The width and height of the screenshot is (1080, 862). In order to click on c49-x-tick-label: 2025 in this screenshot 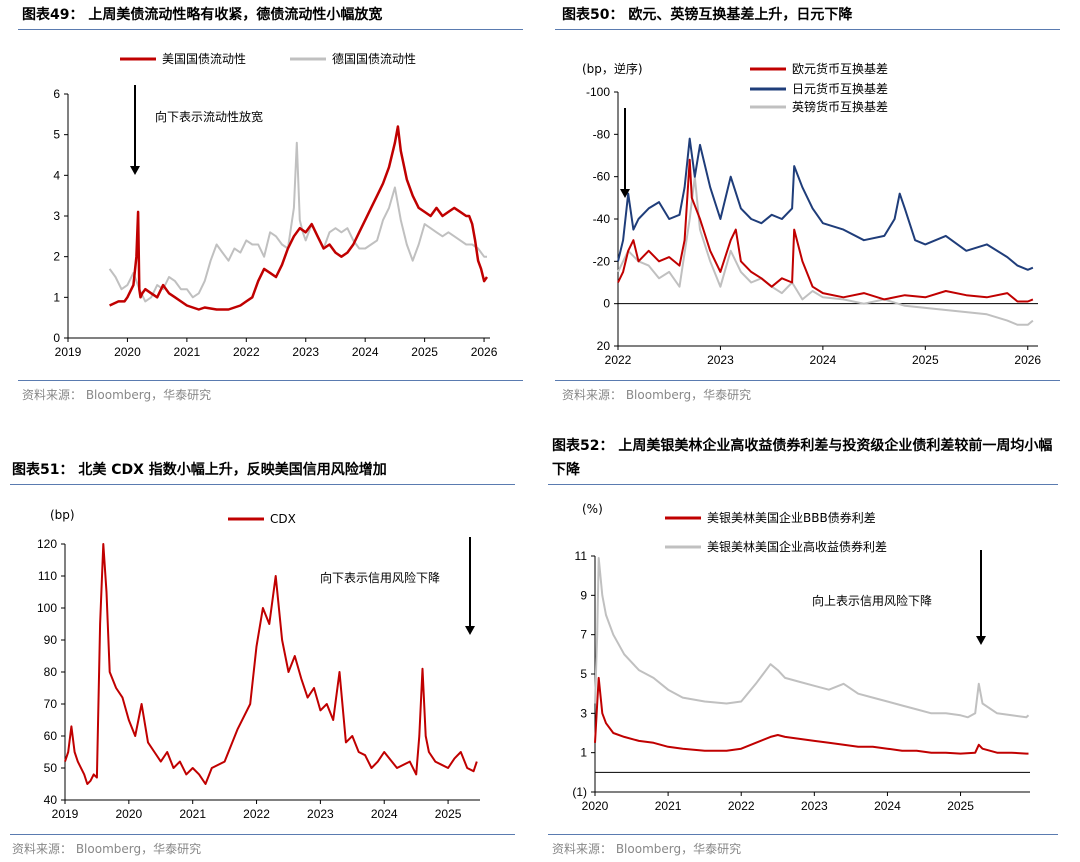, I will do `click(424, 352)`.